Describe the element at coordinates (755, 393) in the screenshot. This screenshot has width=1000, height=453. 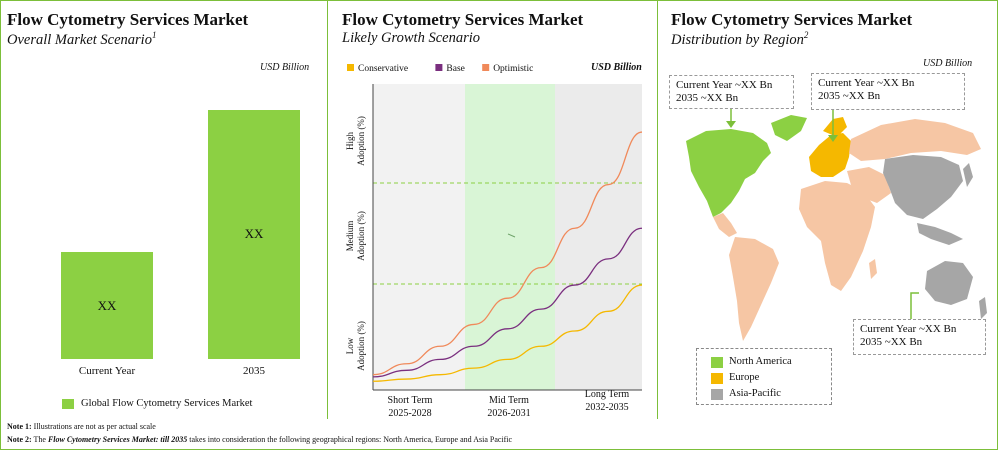
I see `region-legend-label: Asia-Pacific` at that location.